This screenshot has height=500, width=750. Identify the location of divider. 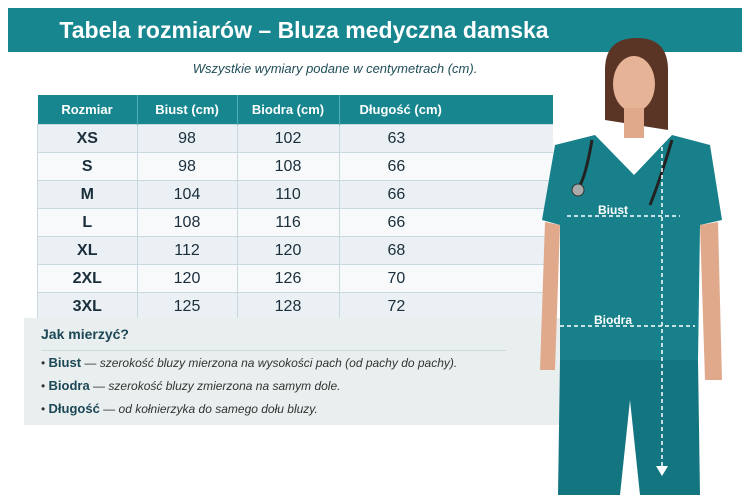
(273, 350).